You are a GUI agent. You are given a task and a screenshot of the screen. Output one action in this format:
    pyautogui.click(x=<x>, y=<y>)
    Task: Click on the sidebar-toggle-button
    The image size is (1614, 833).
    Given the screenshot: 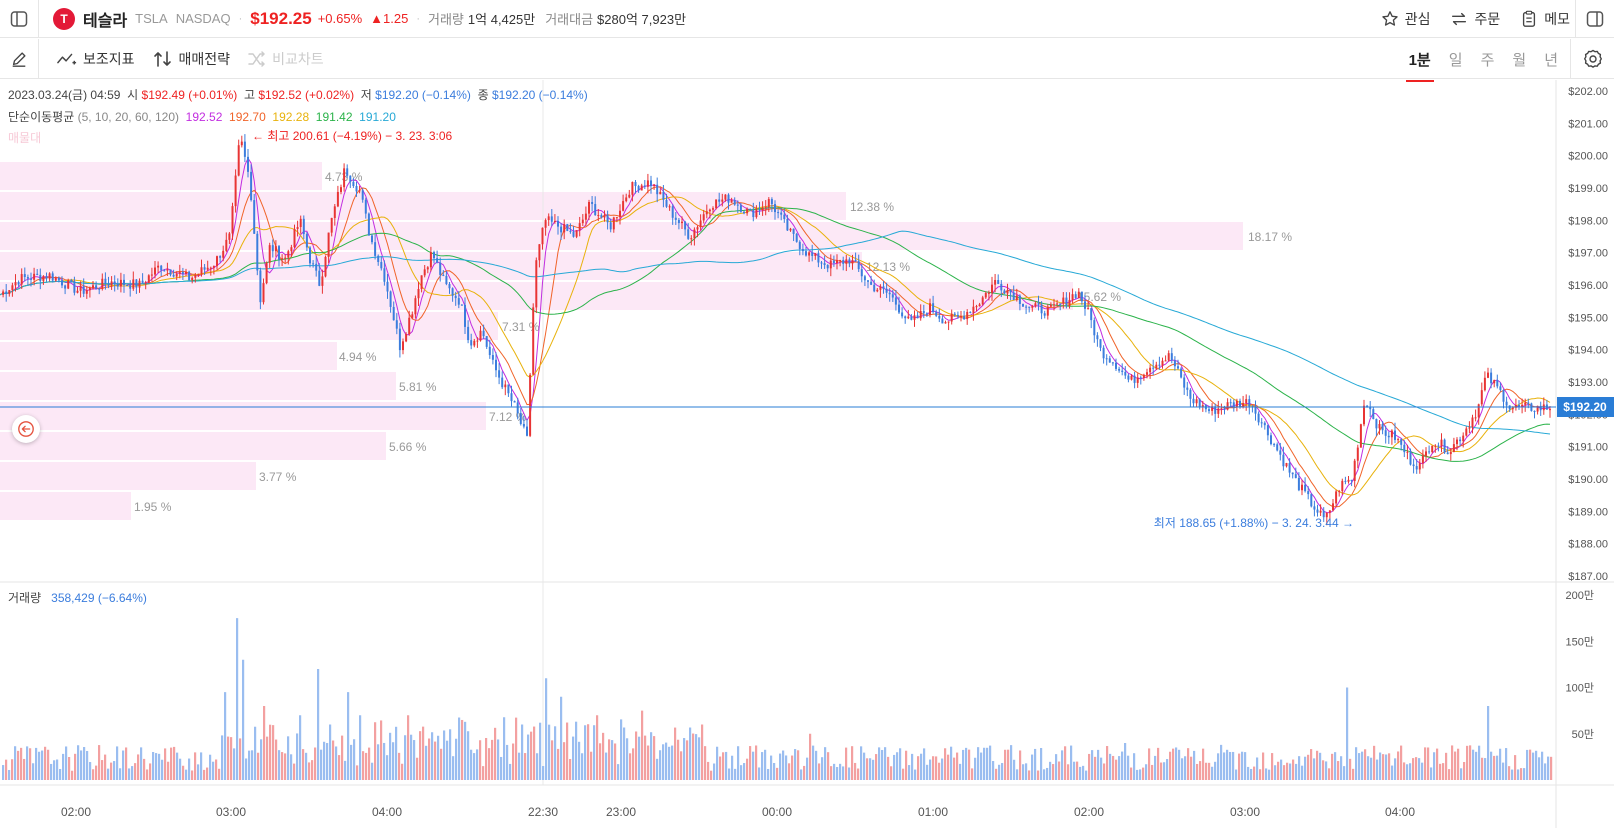 What is the action you would take?
    pyautogui.click(x=19, y=19)
    